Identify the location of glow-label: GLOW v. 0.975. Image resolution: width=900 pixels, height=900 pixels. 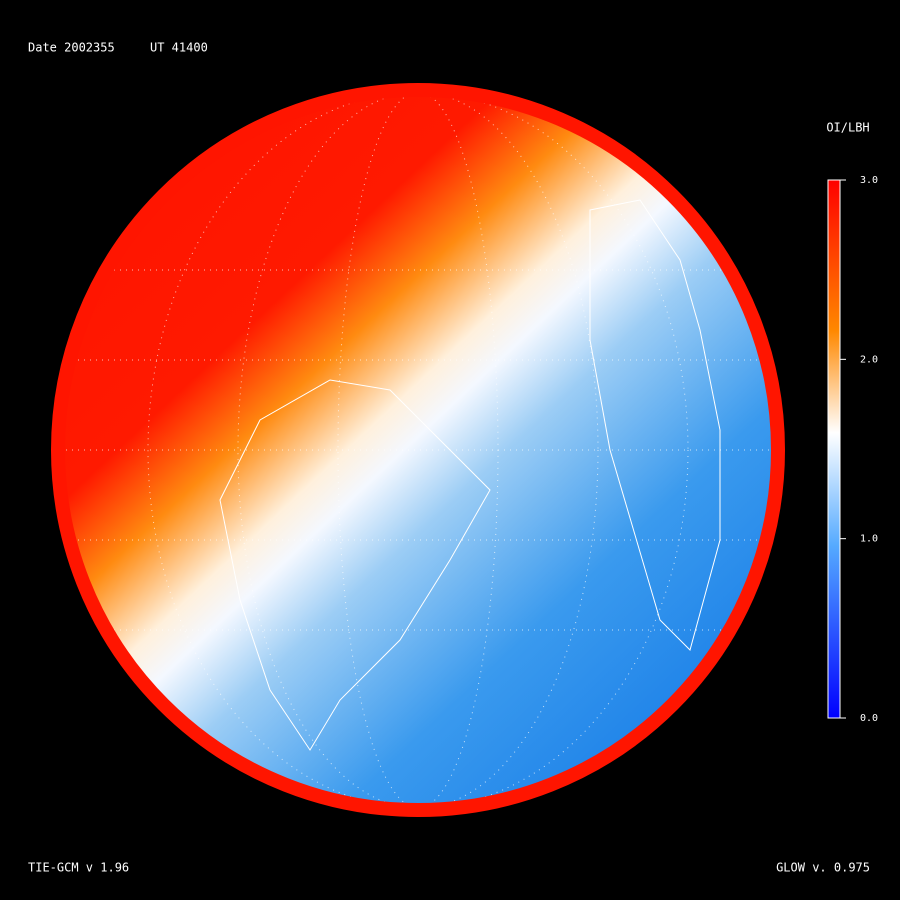
(823, 868).